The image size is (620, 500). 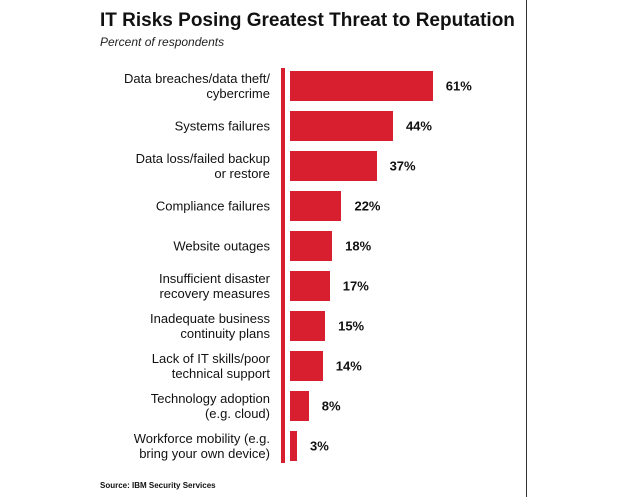 What do you see at coordinates (367, 206) in the screenshot?
I see `value-label: 22%` at bounding box center [367, 206].